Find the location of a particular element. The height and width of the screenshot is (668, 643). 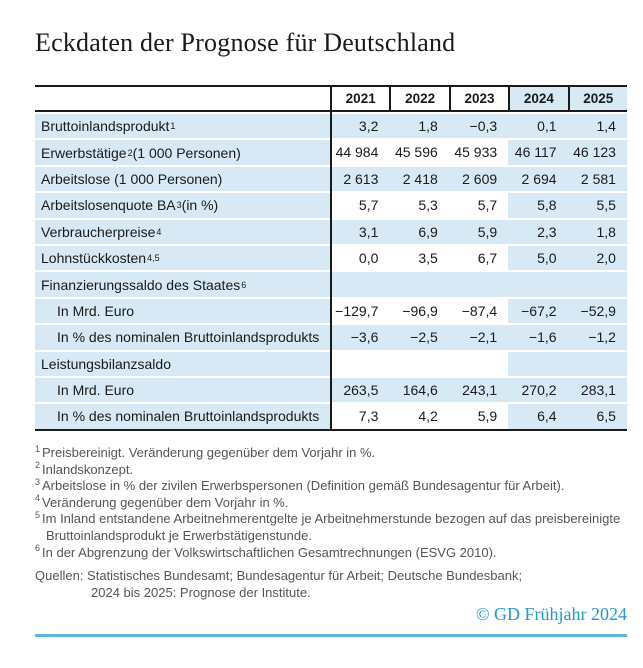

row-label: Arbeitslose (1 000 Personen) is located at coordinates (182, 179).